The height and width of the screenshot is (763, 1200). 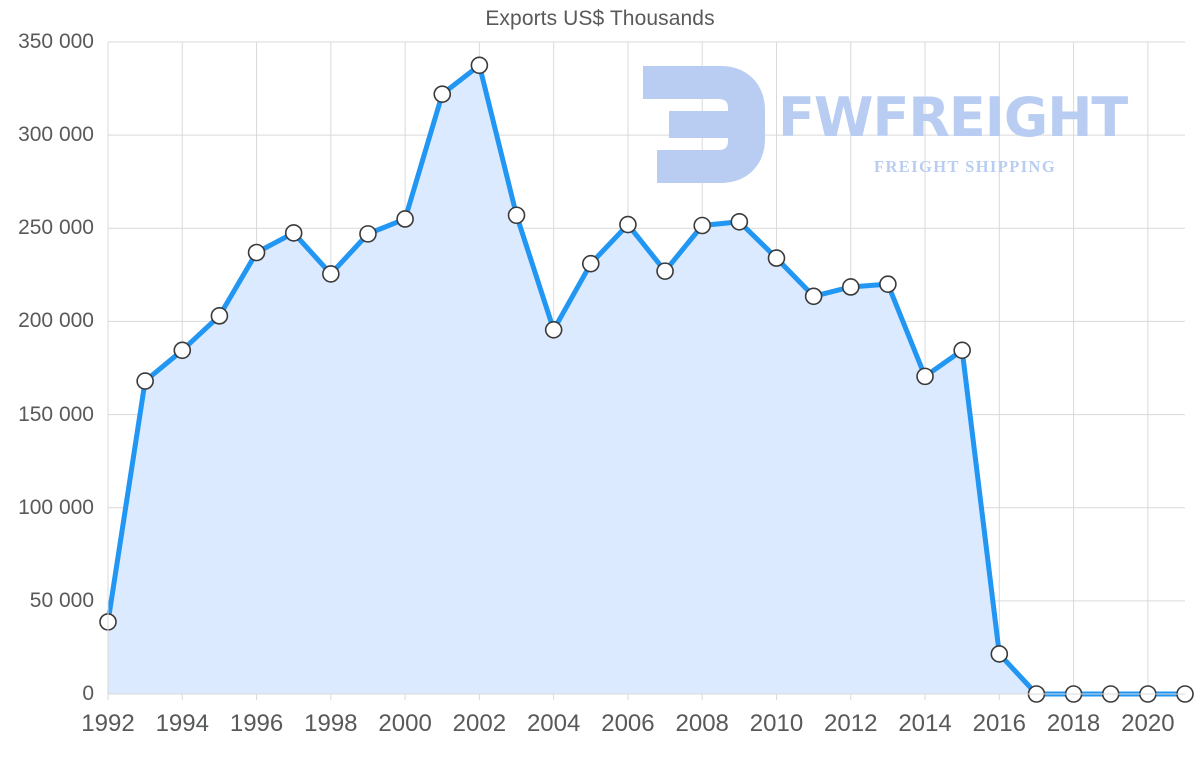 I want to click on data-point-marker: 2001: 322000, so click(x=442, y=94).